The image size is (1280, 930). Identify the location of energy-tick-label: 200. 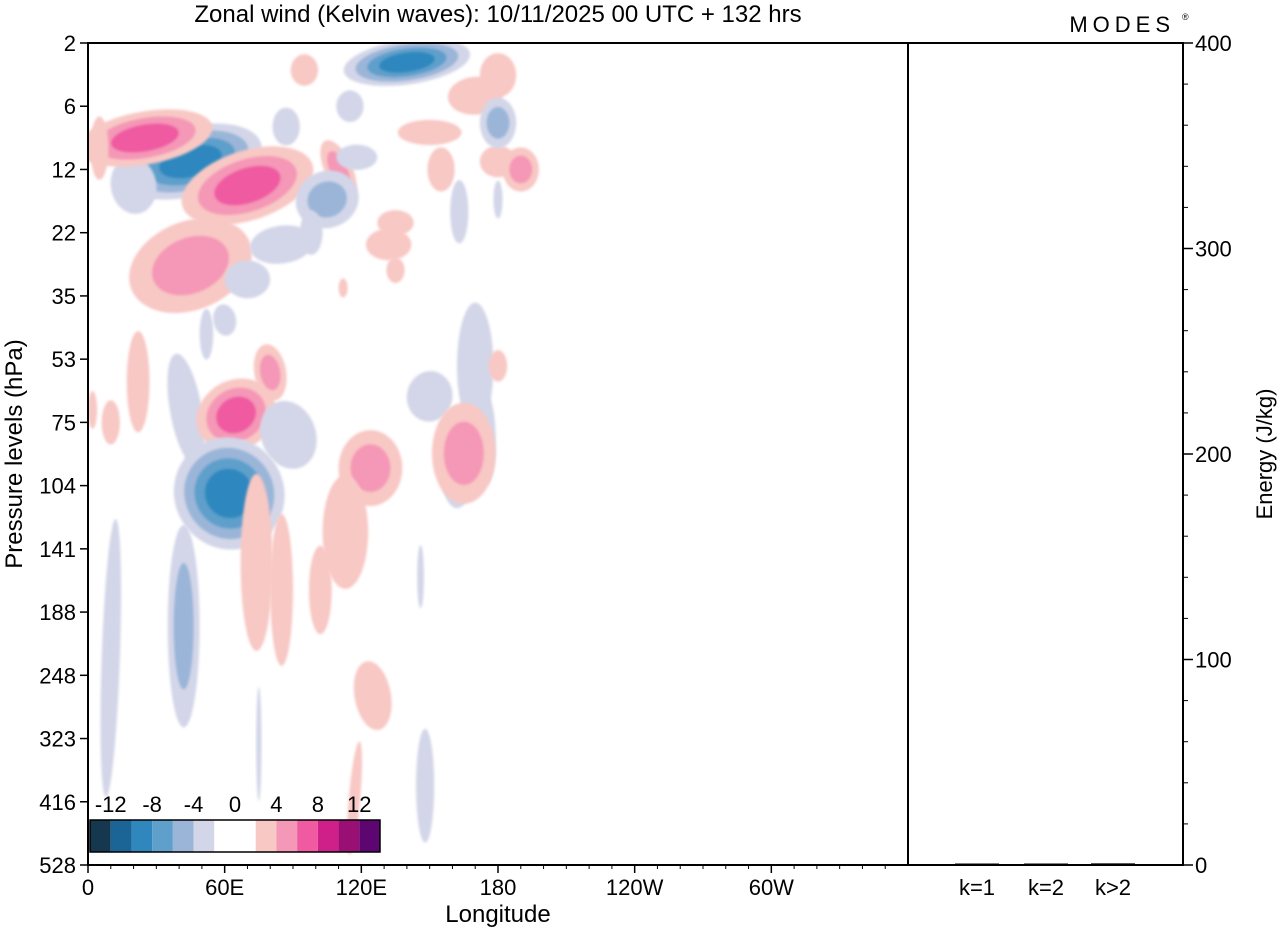
(1213, 454).